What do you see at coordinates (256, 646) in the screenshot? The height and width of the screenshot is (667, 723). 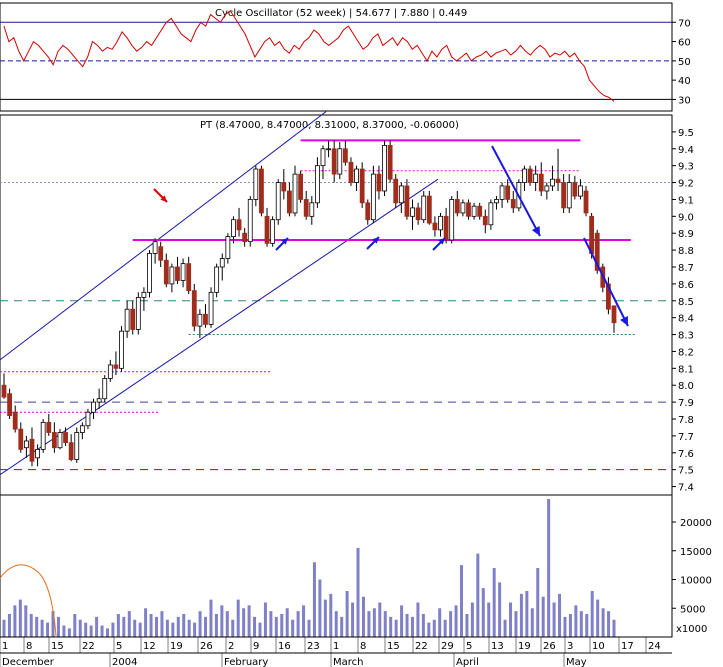 I see `x-day-label: 9` at bounding box center [256, 646].